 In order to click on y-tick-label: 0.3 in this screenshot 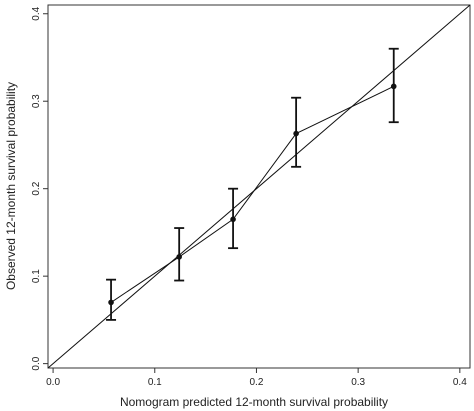, I will do `click(36, 101)`.